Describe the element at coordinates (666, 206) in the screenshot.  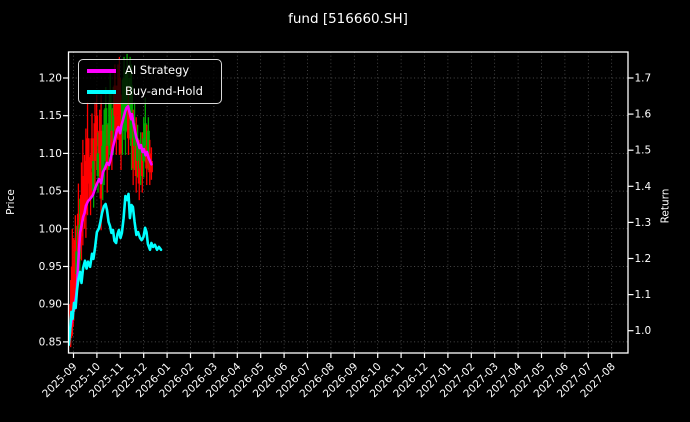
I see `right-axis-label: Return` at that location.